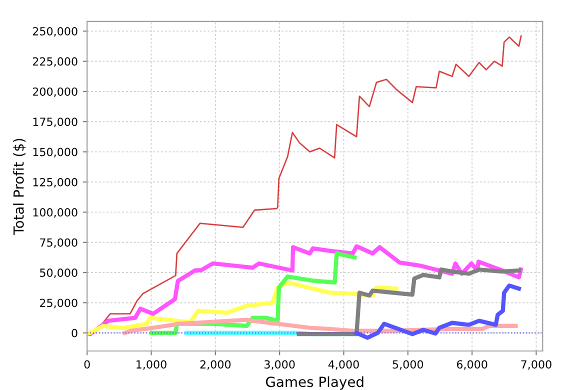  What do you see at coordinates (315, 383) in the screenshot?
I see `x-axis-title: Games Played` at bounding box center [315, 383].